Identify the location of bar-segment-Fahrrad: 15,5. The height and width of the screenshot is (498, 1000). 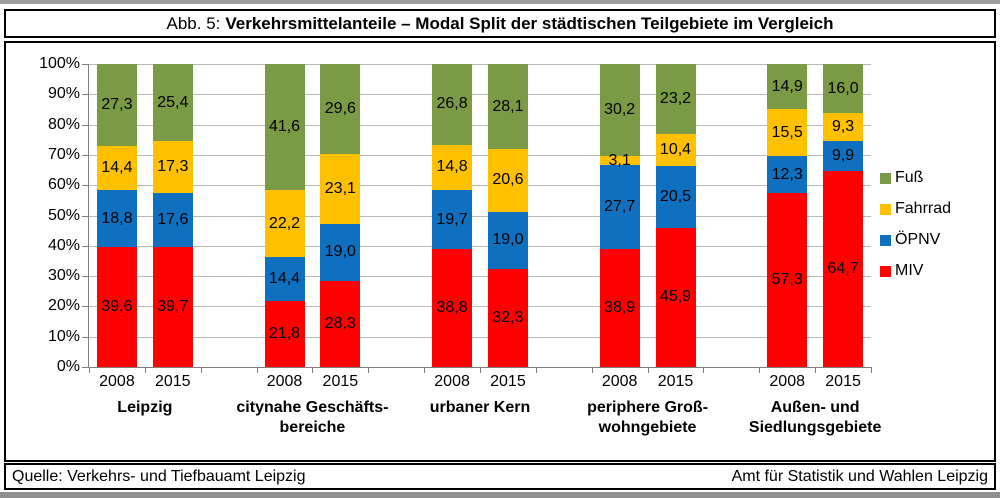
(787, 133).